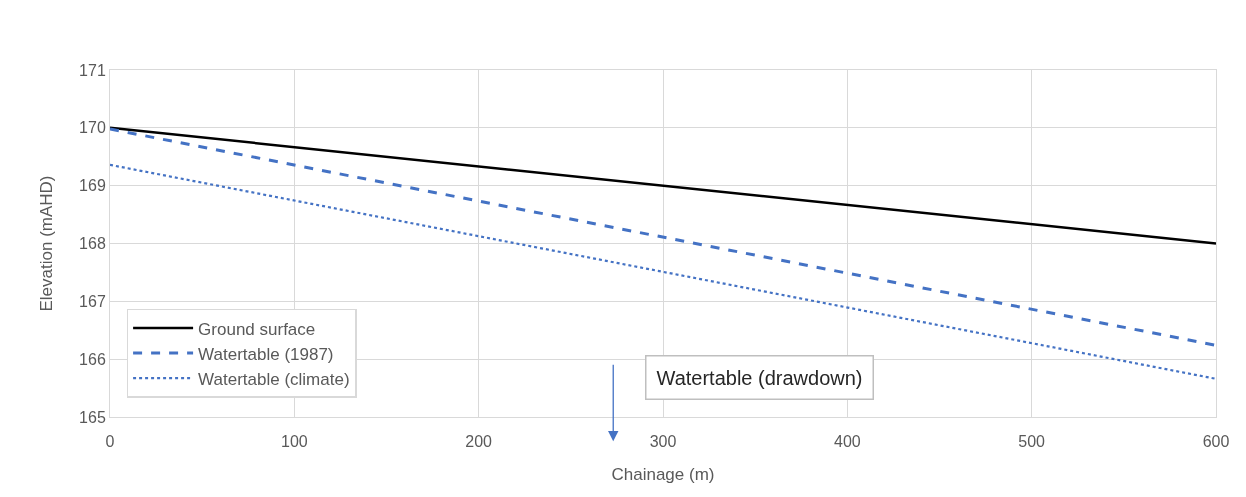 This screenshot has width=1246, height=497. Describe the element at coordinates (479, 442) in the screenshot. I see `x-tick-label: 200` at that location.